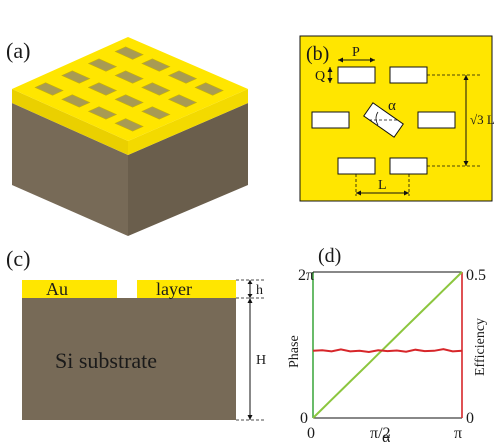  I want to click on dim-p-arrow-left, so click(340, 60).